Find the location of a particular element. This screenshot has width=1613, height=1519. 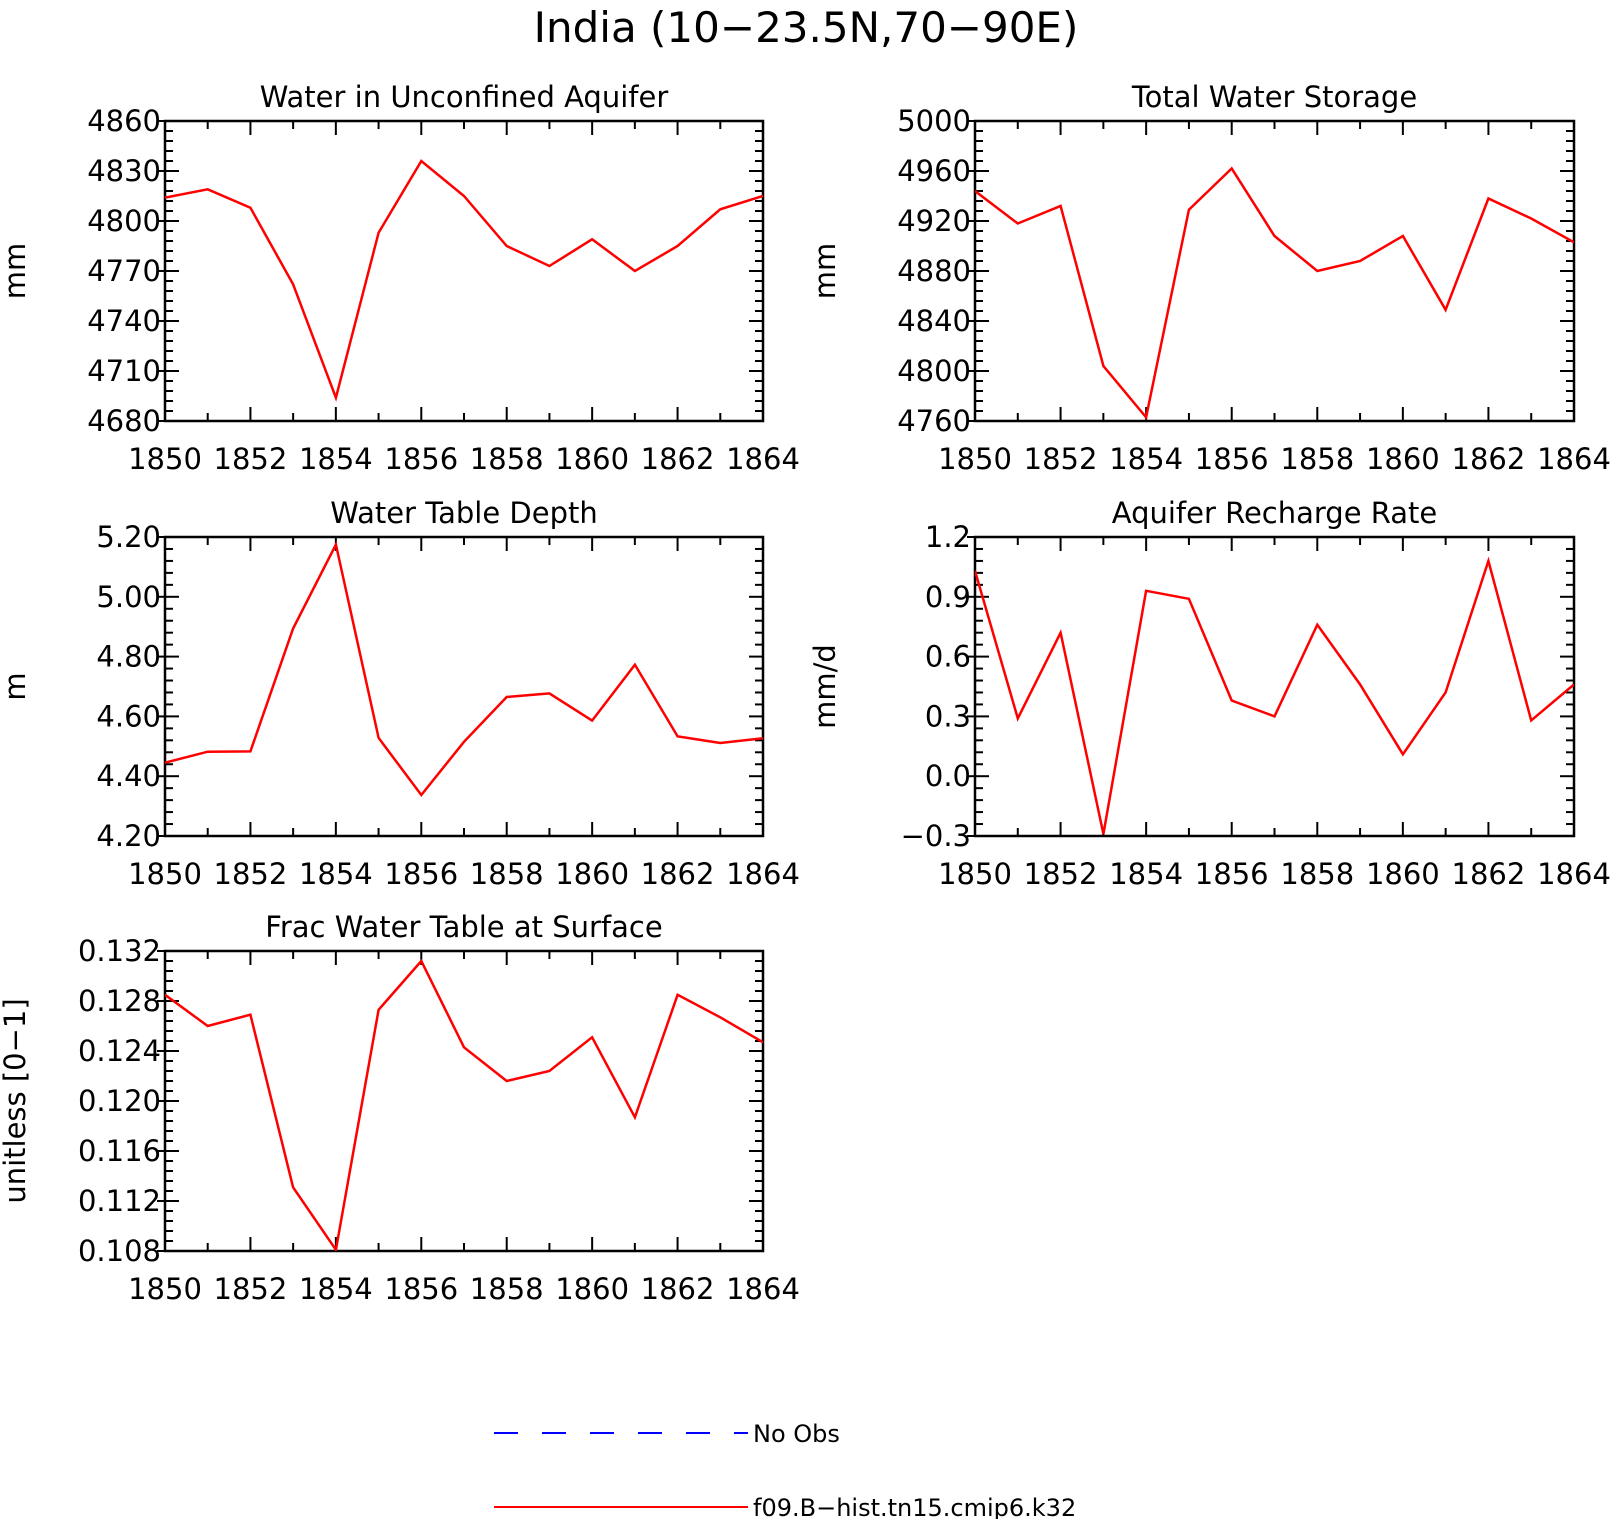

y-tick-label: 4960 is located at coordinates (934, 171).